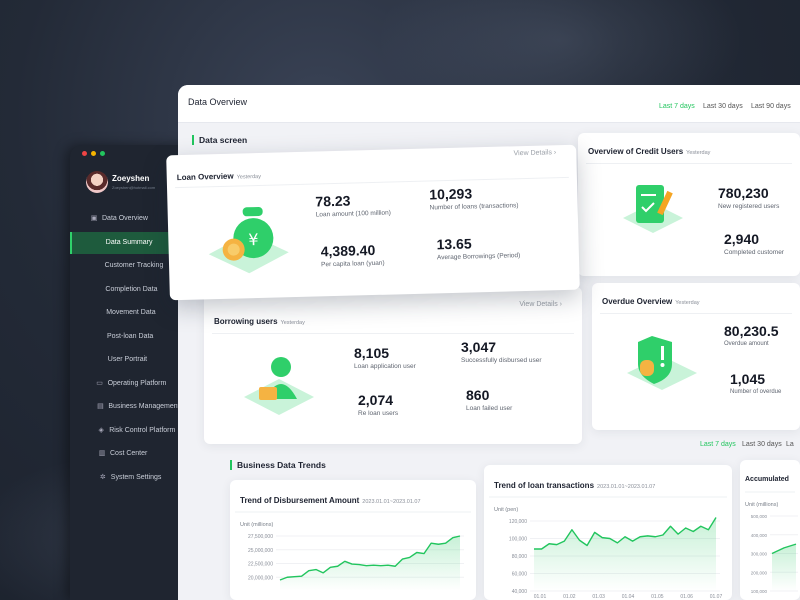  What do you see at coordinates (101, 430) in the screenshot?
I see `shield-icon: ◈` at bounding box center [101, 430].